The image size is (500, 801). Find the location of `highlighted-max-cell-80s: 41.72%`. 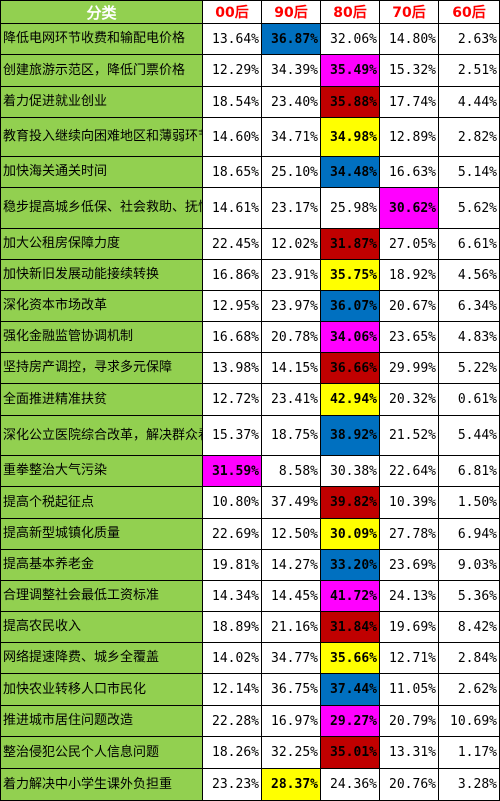

highlighted-max-cell-80s: 41.72% is located at coordinates (350, 596).